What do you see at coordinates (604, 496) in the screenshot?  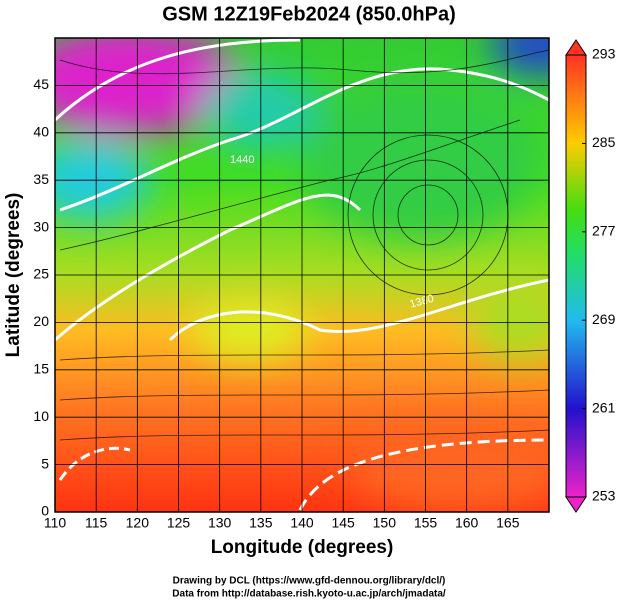 I see `colorbar-tick-label: 253` at bounding box center [604, 496].